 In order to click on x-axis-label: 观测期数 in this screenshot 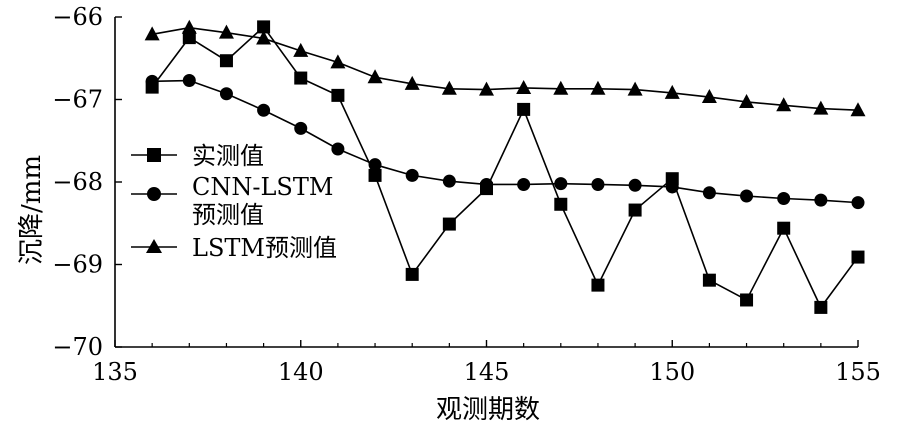, I will do `click(488, 410)`.